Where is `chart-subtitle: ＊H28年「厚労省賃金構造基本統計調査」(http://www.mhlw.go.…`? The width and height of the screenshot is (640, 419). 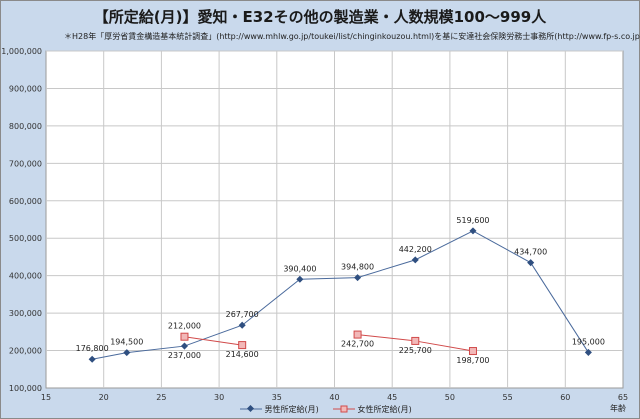 chart-subtitle: ＊H28年「厚労省賃金構造基本統計調査」(http://www.mhlw.go.… is located at coordinates (352, 36).